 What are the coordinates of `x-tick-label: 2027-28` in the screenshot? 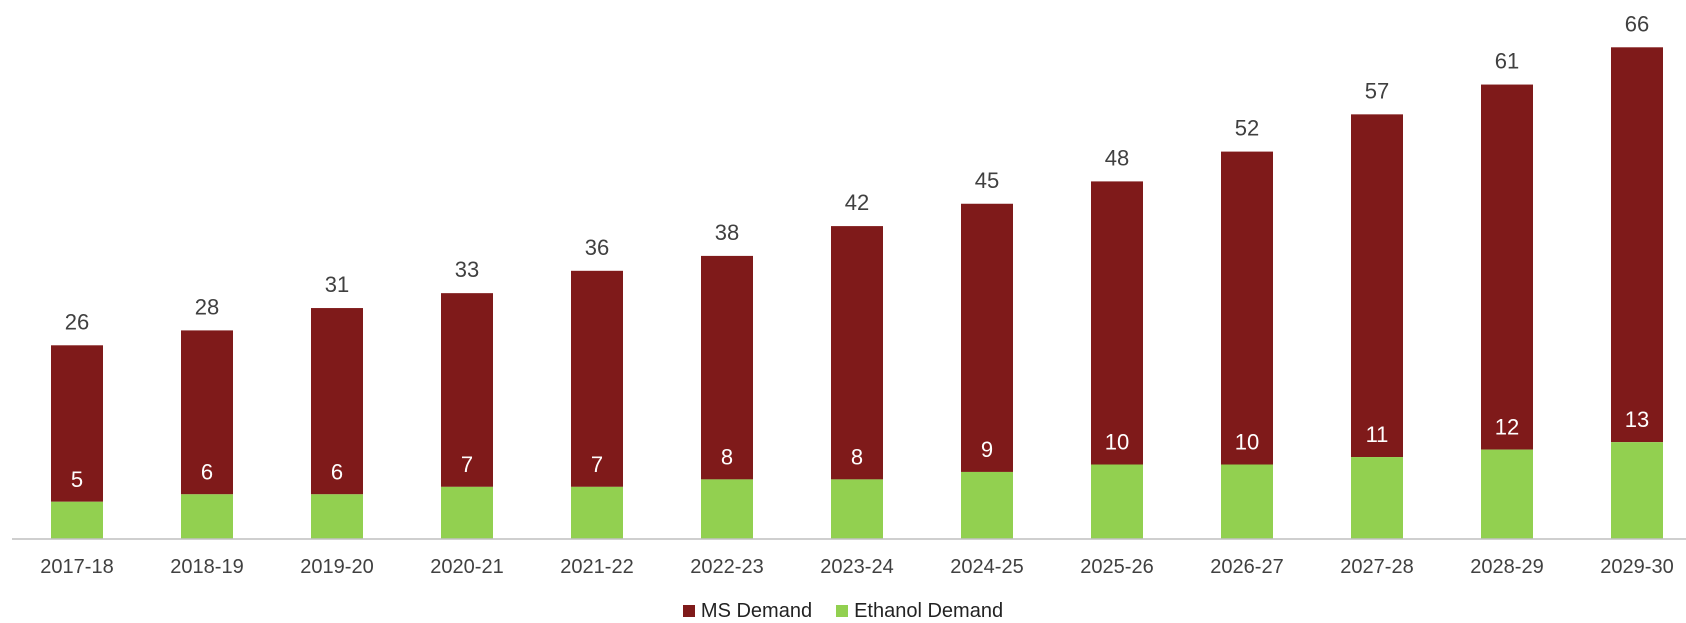 It's located at (1376, 567).